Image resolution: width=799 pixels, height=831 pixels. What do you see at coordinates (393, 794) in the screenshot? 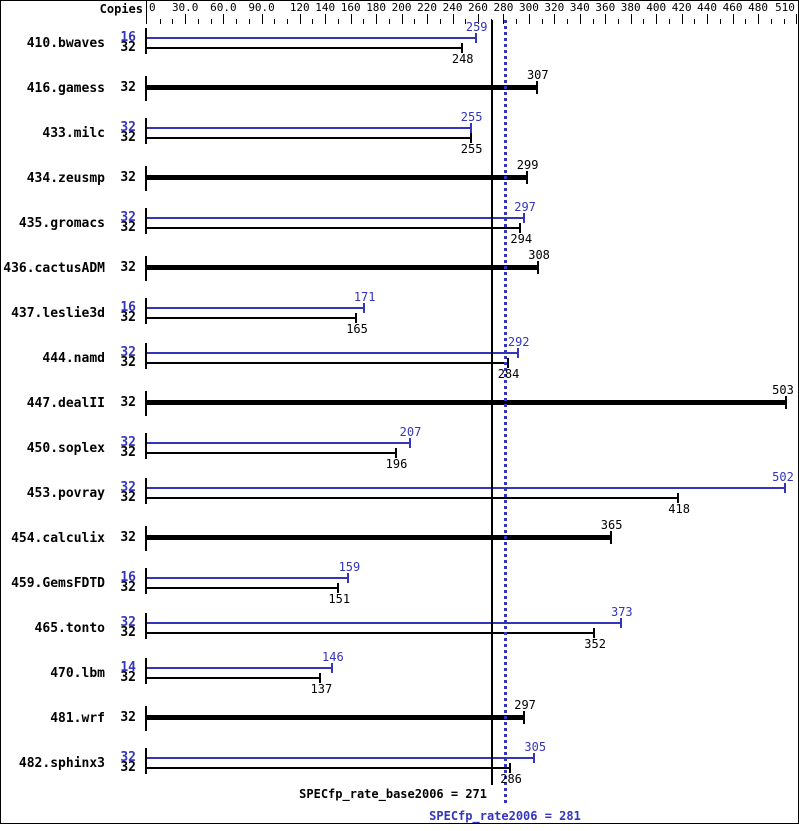
I see `base-score-label: SPECfp_rate_base2006 = 271` at bounding box center [393, 794].